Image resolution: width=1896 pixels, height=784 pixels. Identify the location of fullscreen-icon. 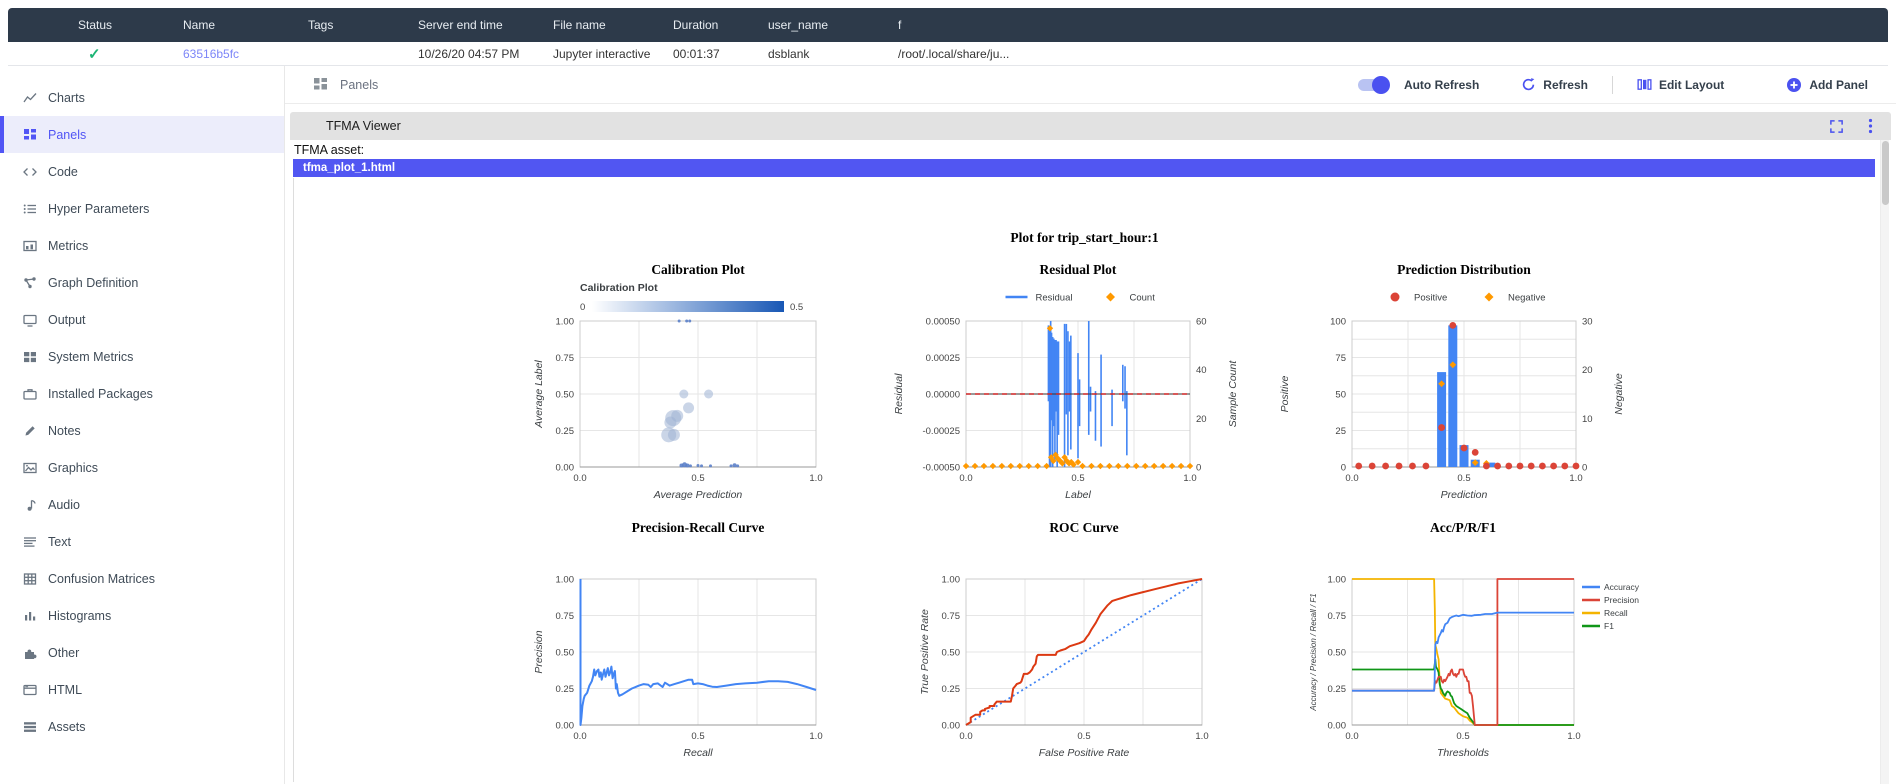
(1836, 126).